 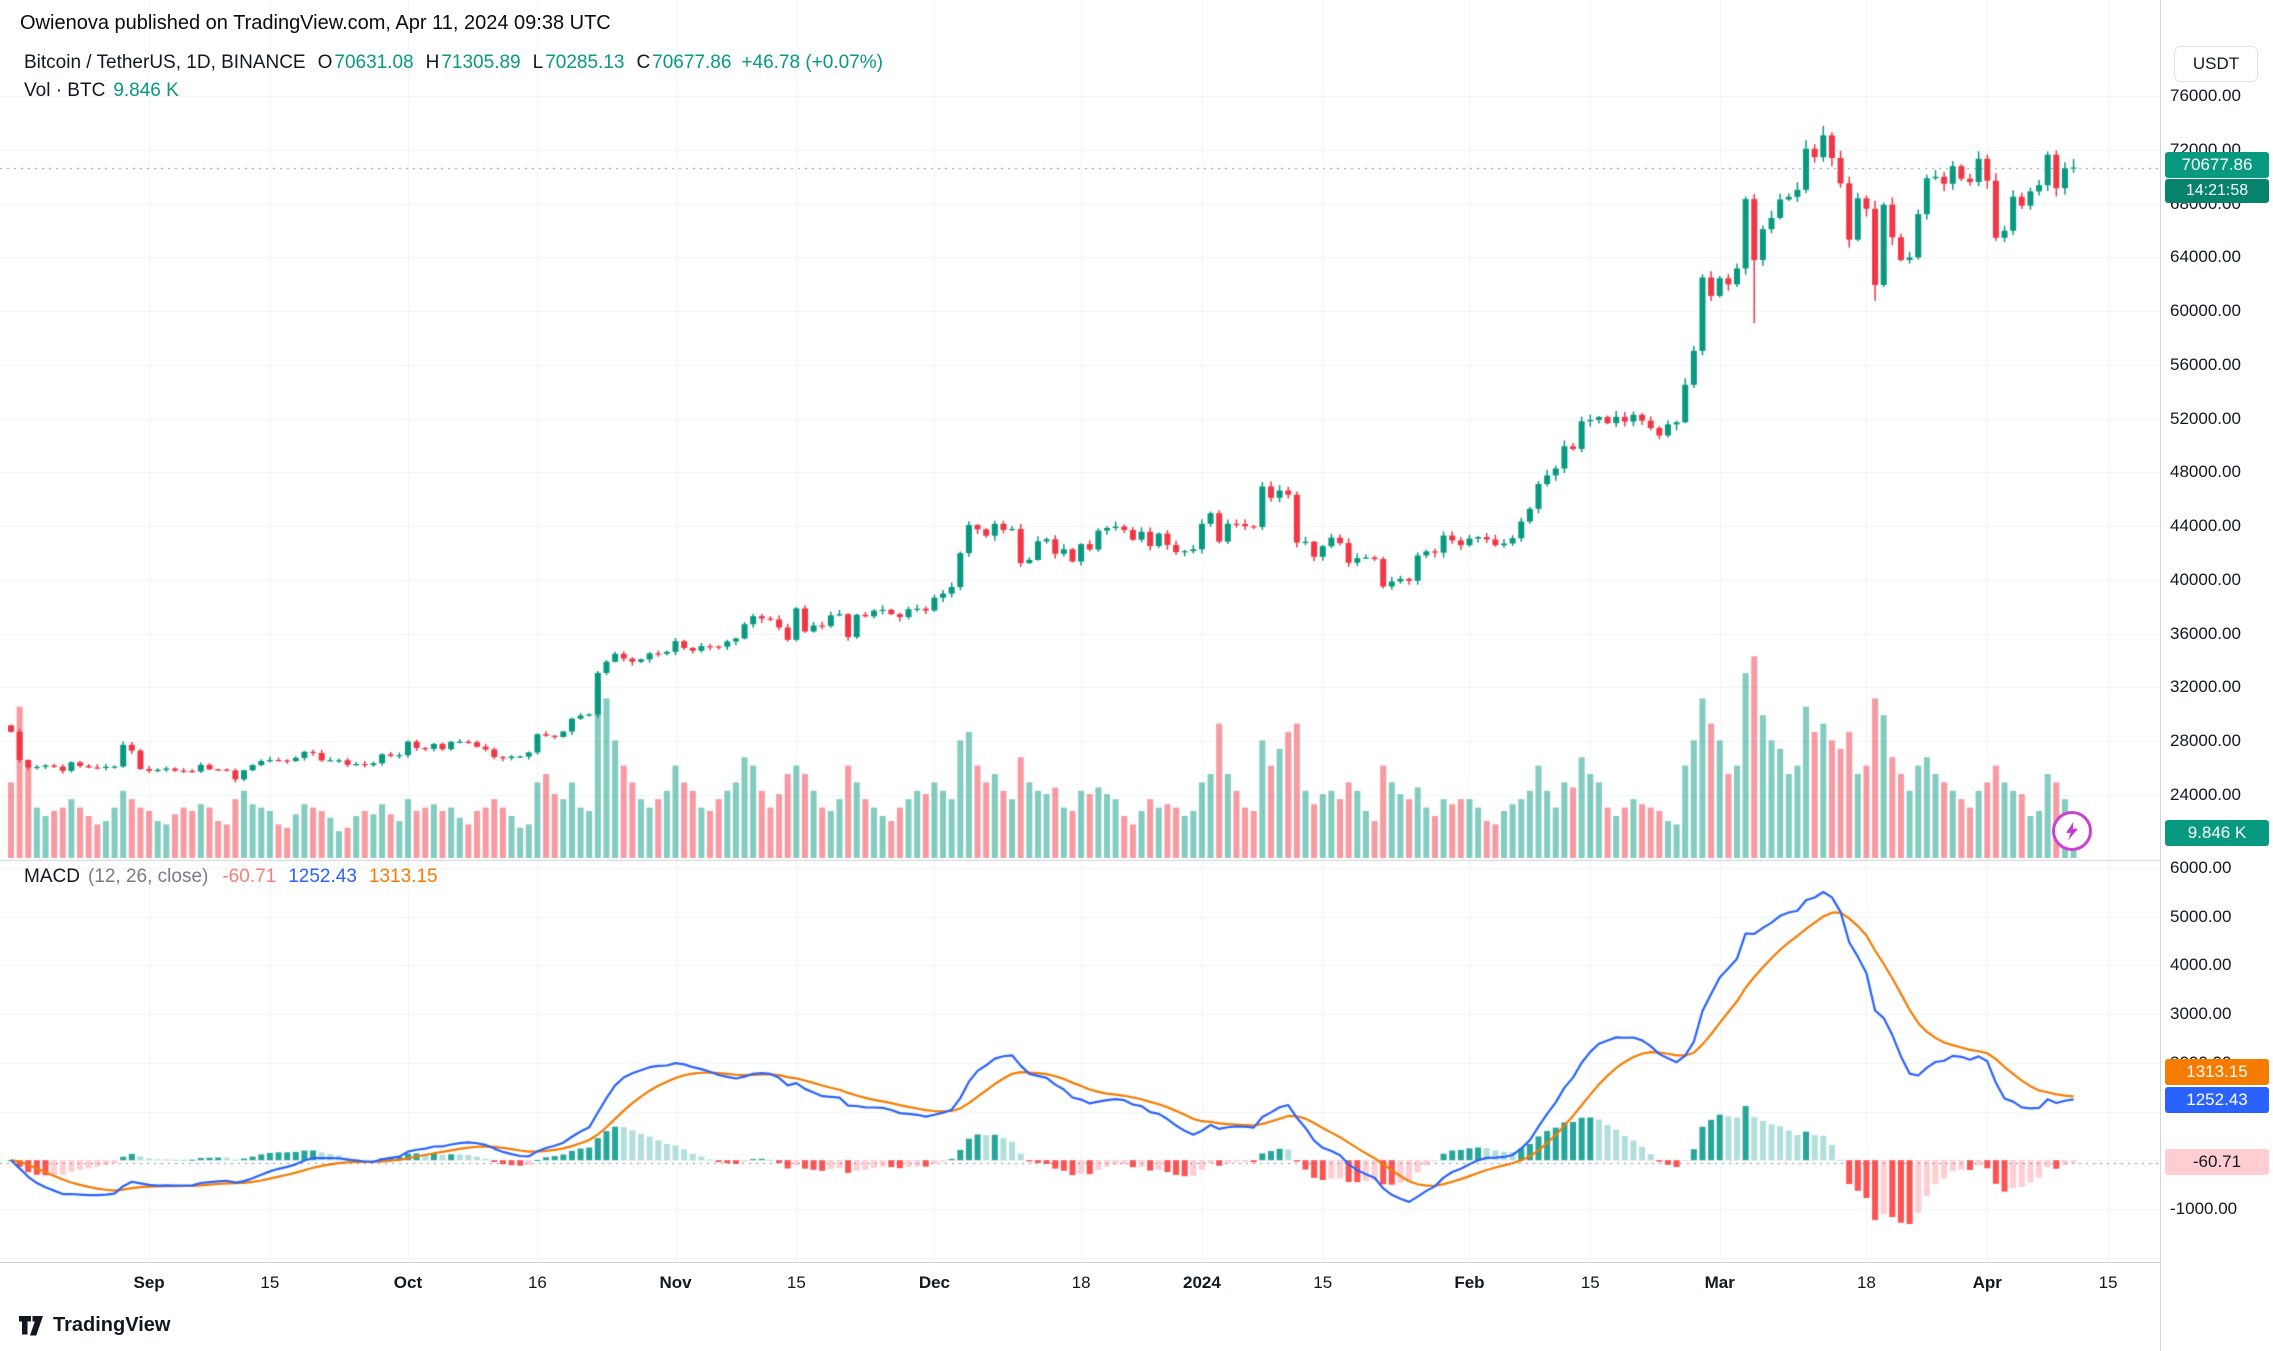 What do you see at coordinates (322, 876) in the screenshot?
I see `macd-line-value: 1252.43` at bounding box center [322, 876].